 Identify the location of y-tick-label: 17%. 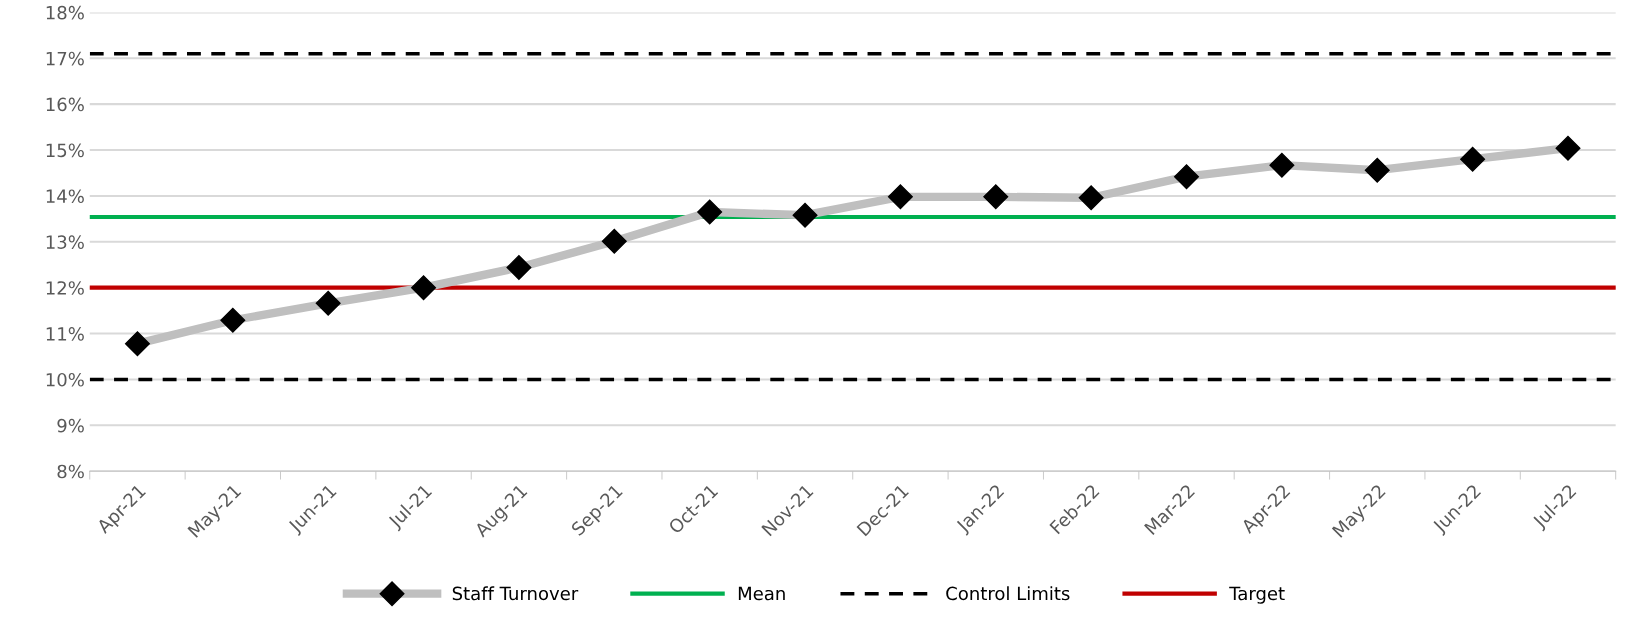
(65, 58).